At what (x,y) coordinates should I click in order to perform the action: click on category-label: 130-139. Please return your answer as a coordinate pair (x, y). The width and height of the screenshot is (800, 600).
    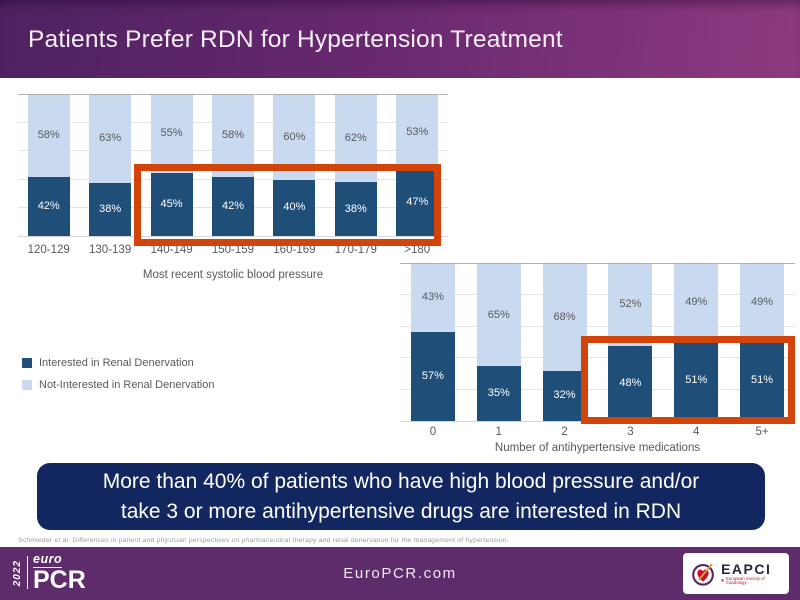
    Looking at the image, I should click on (110, 250).